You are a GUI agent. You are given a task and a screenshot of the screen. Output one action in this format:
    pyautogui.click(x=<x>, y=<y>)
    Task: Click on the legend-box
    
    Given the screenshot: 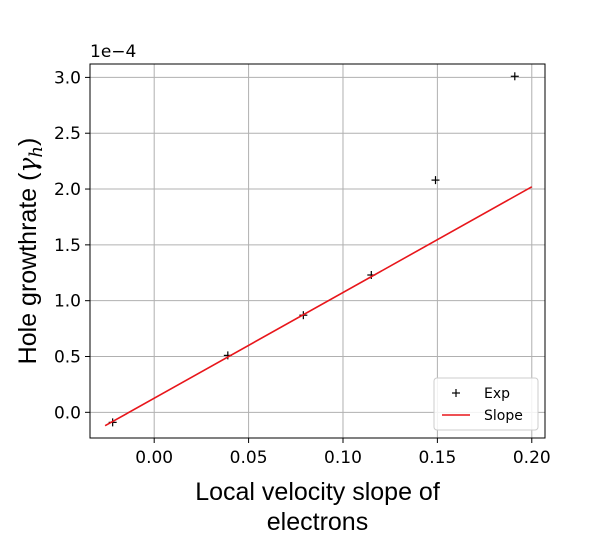 What is the action you would take?
    pyautogui.click(x=486, y=404)
    